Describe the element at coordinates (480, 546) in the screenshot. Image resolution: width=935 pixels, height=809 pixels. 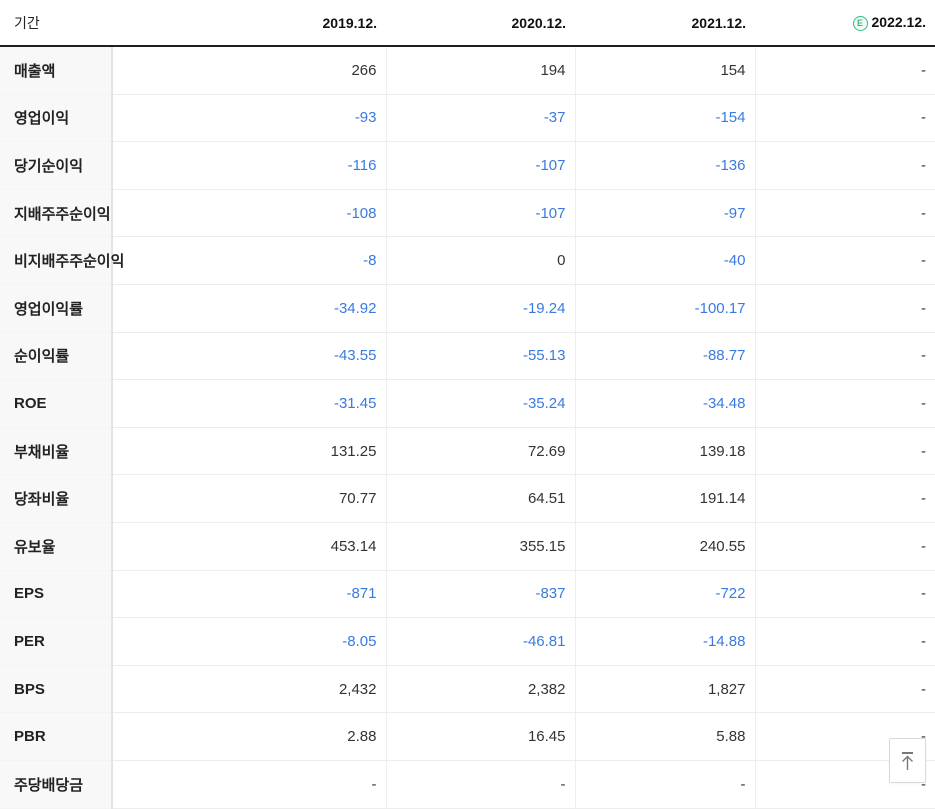
I see `cell-value: 355.15` at that location.